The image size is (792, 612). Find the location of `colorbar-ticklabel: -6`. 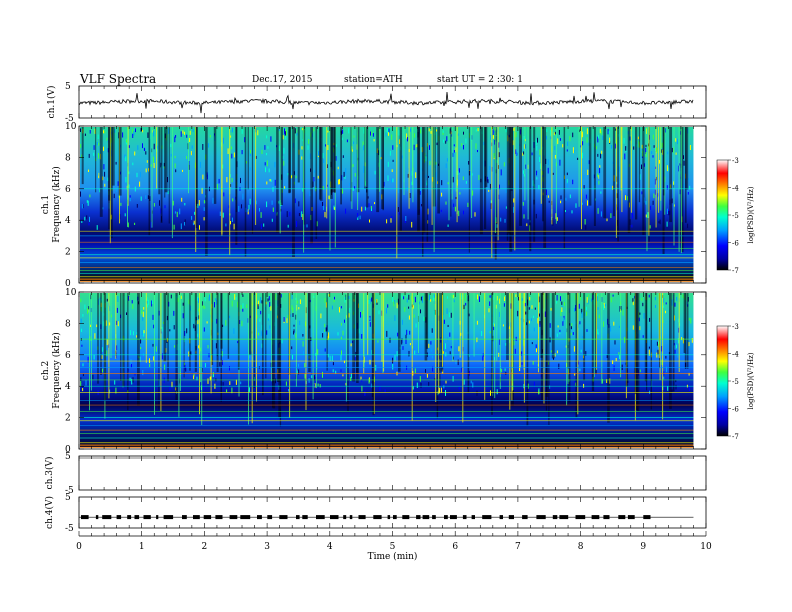

colorbar-ticklabel: -6 is located at coordinates (735, 244).